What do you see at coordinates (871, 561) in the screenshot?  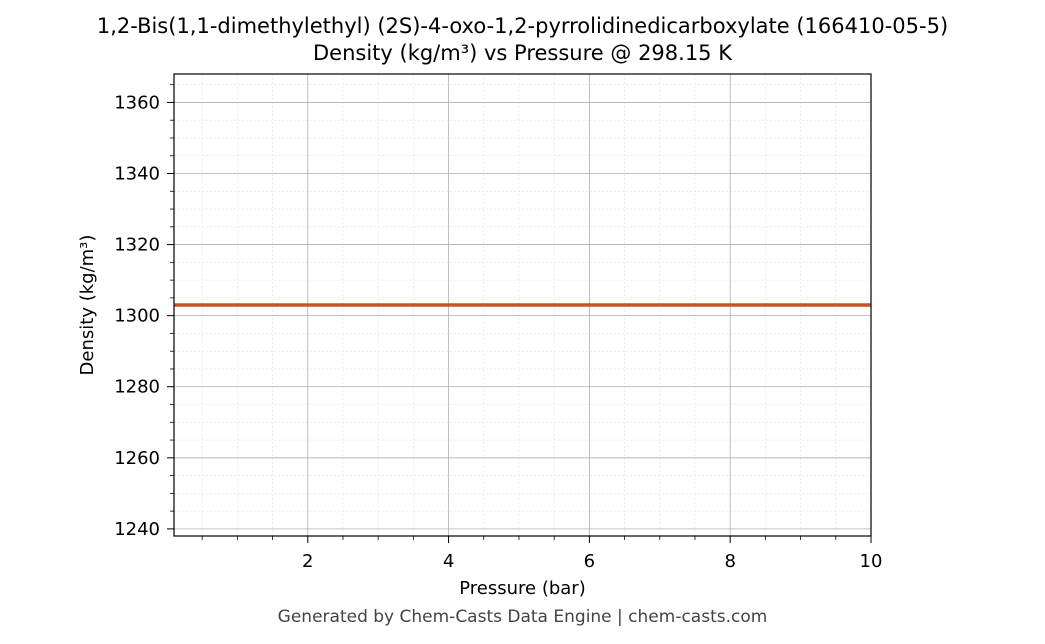 I see `x-tick-label: 10` at bounding box center [871, 561].